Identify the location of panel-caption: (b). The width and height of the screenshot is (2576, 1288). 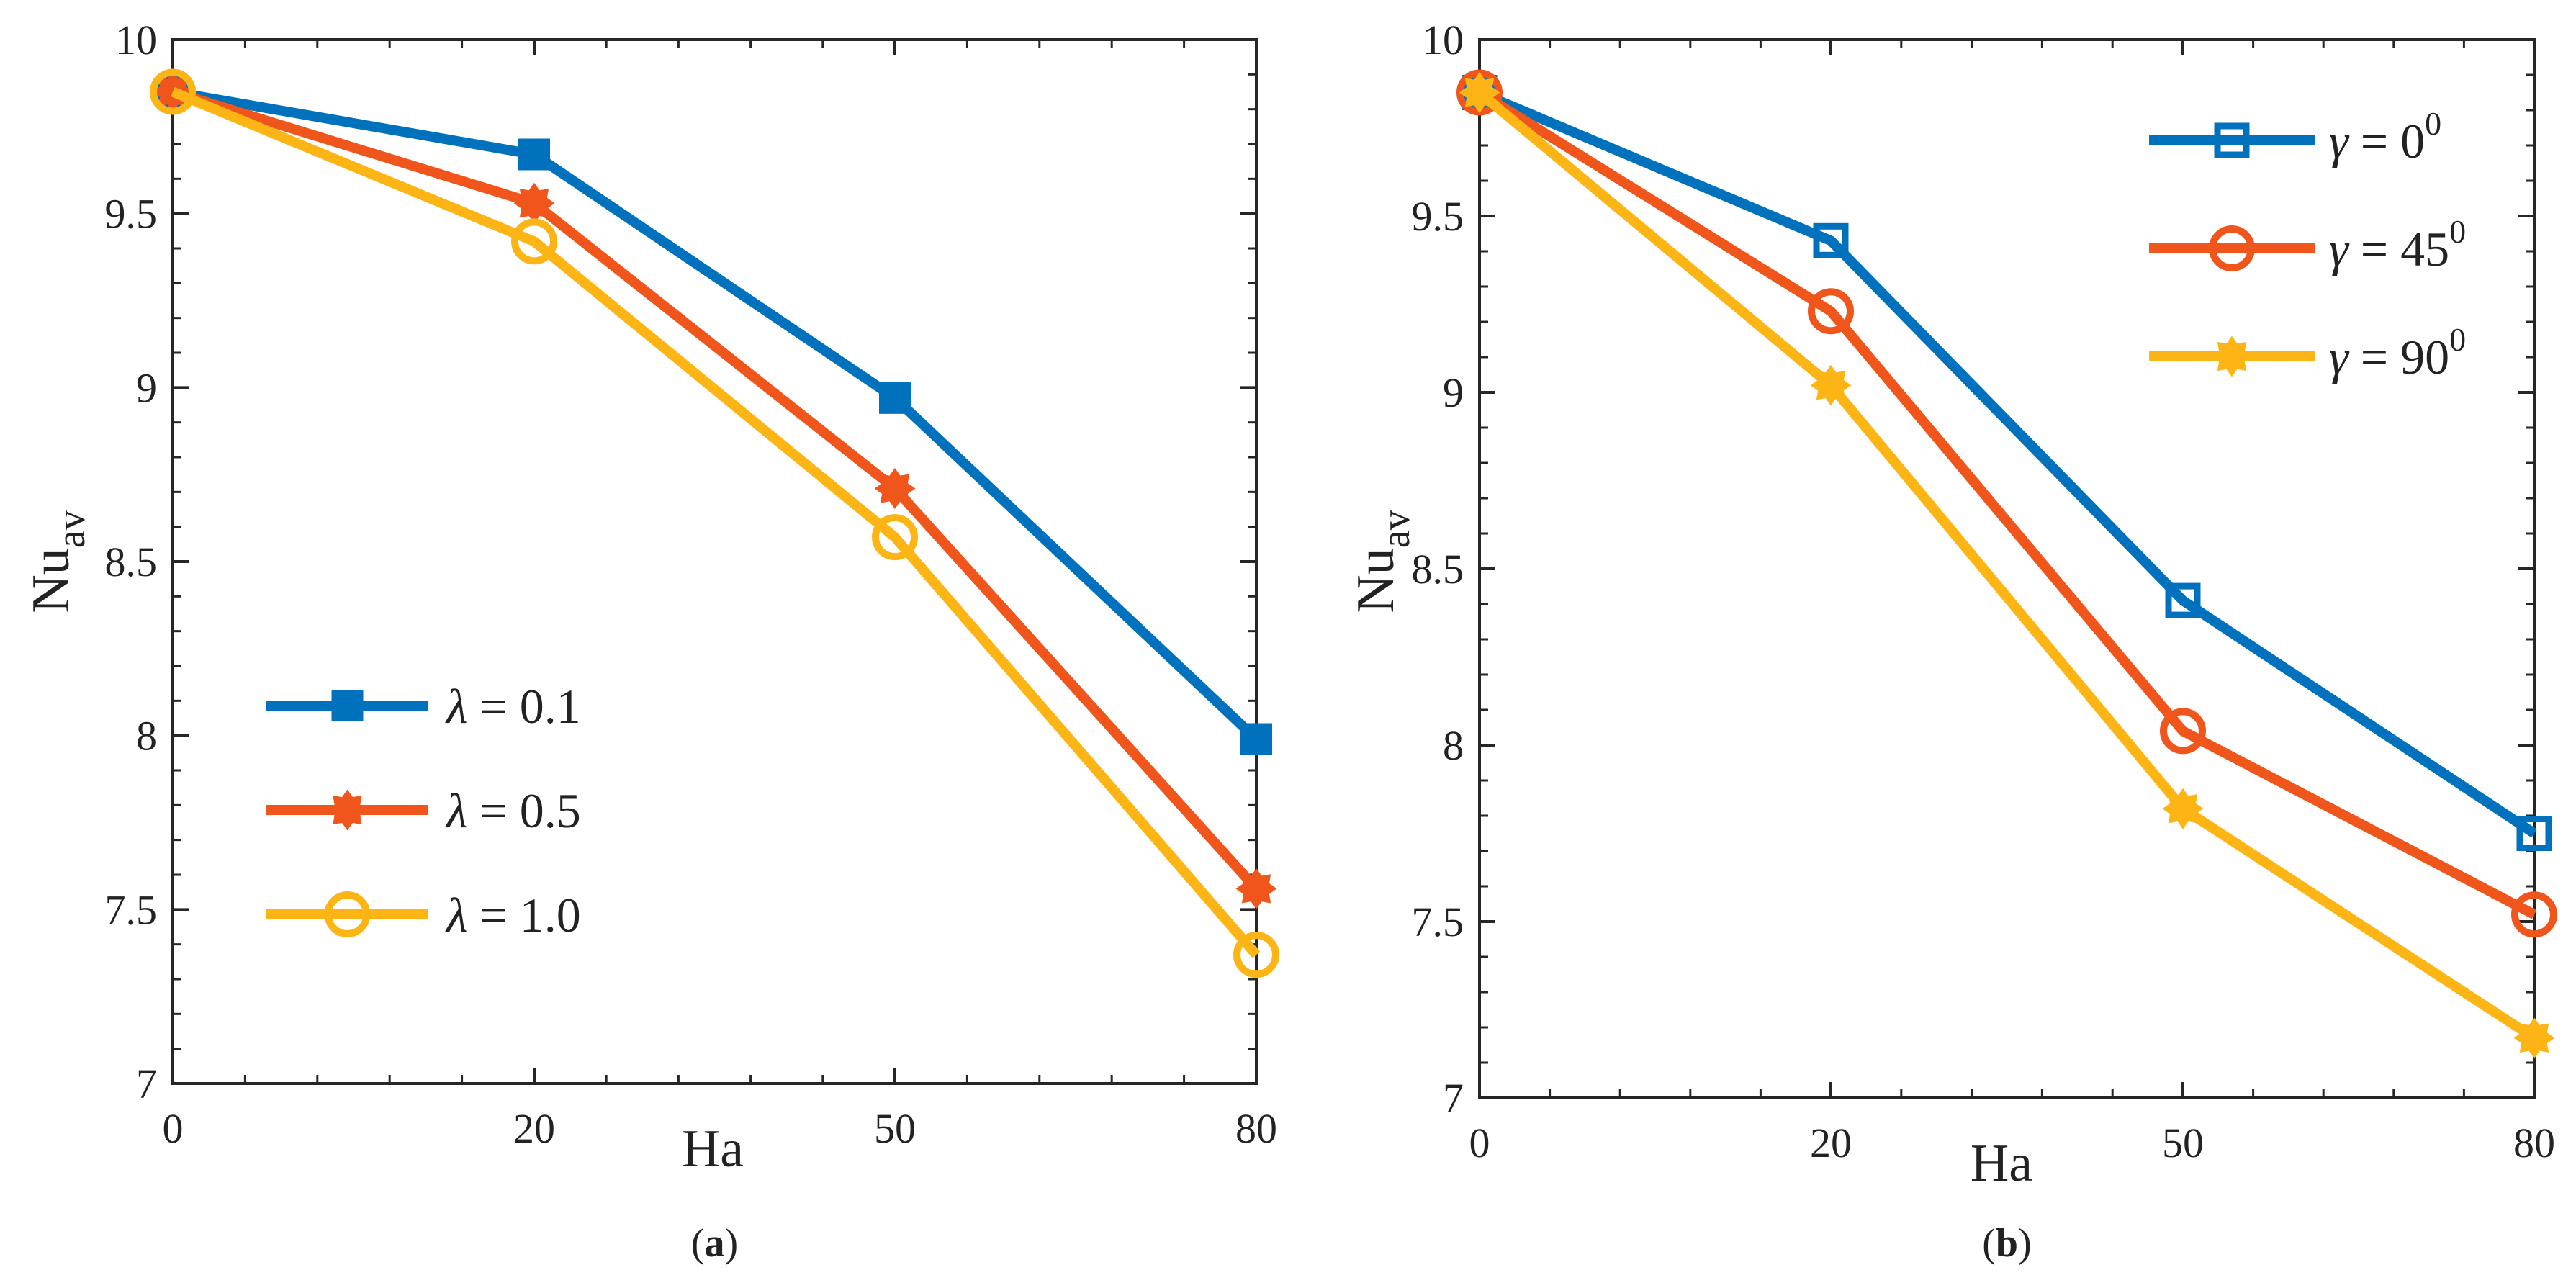
(2007, 1243).